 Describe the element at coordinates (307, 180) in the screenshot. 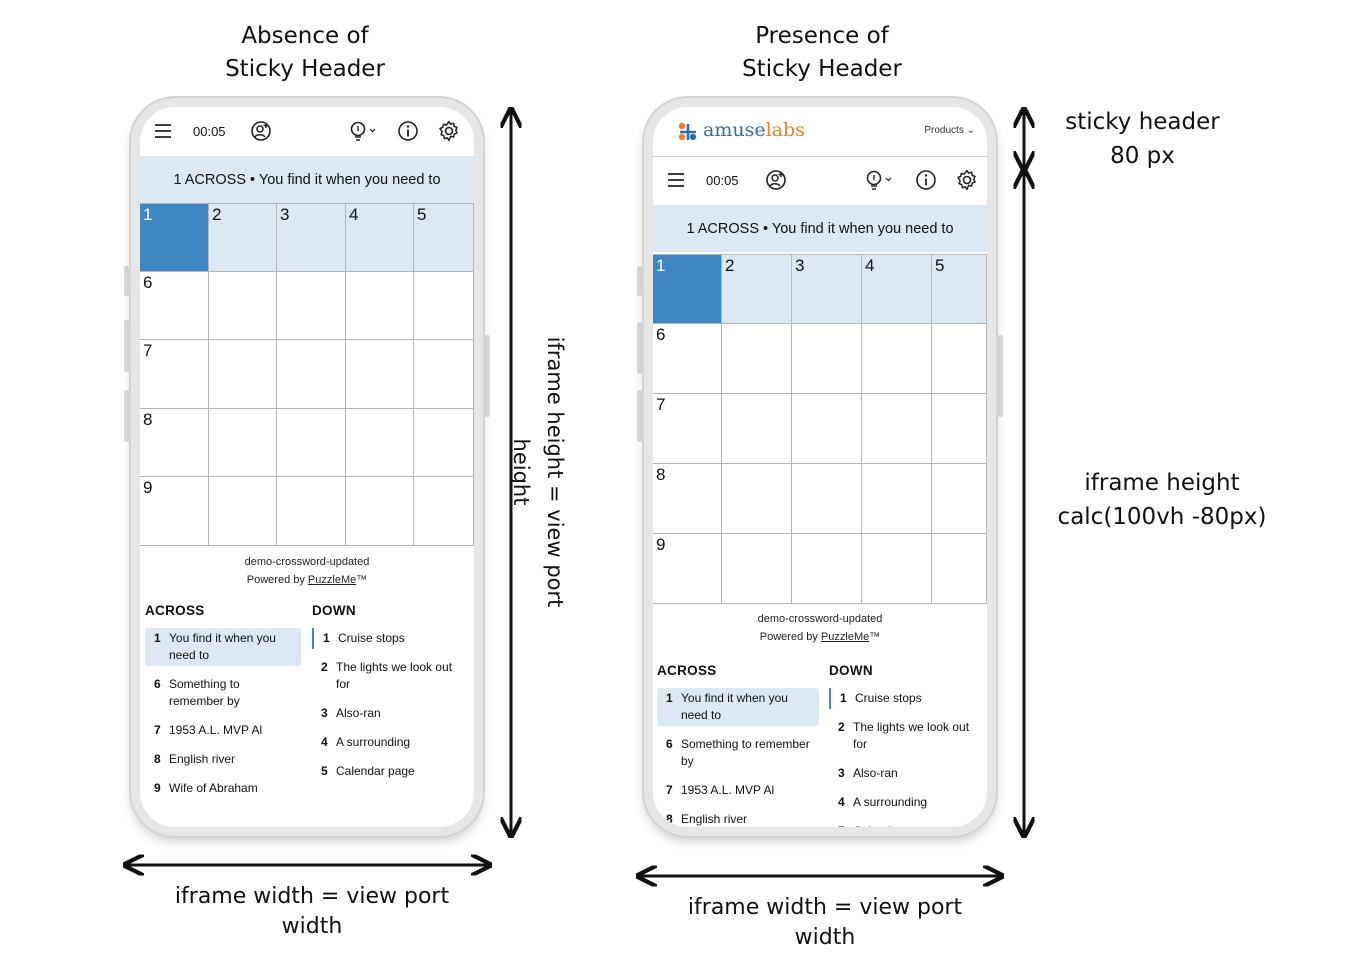

I see `clue-bar: 1 ACROSS • You find it when you need to` at that location.